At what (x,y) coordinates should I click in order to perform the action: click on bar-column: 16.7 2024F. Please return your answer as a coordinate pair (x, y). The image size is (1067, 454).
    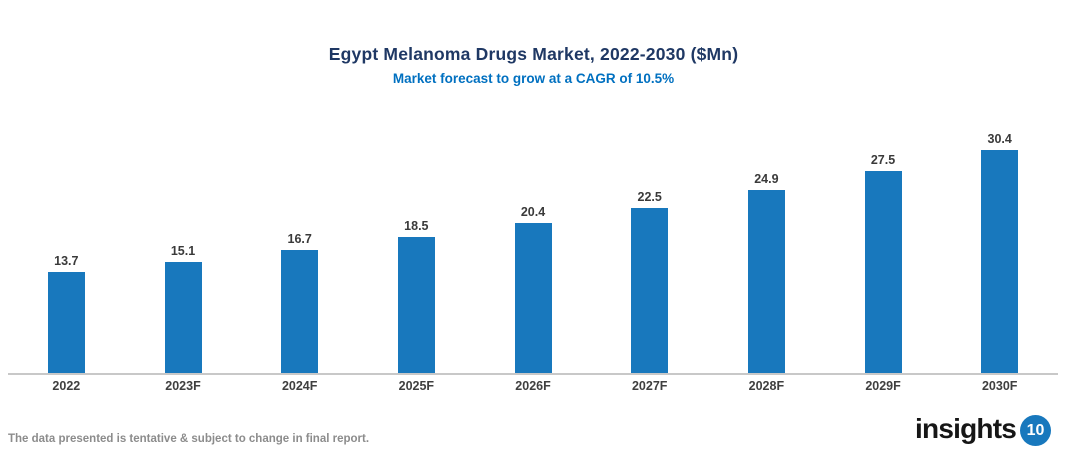
    Looking at the image, I should click on (299, 253).